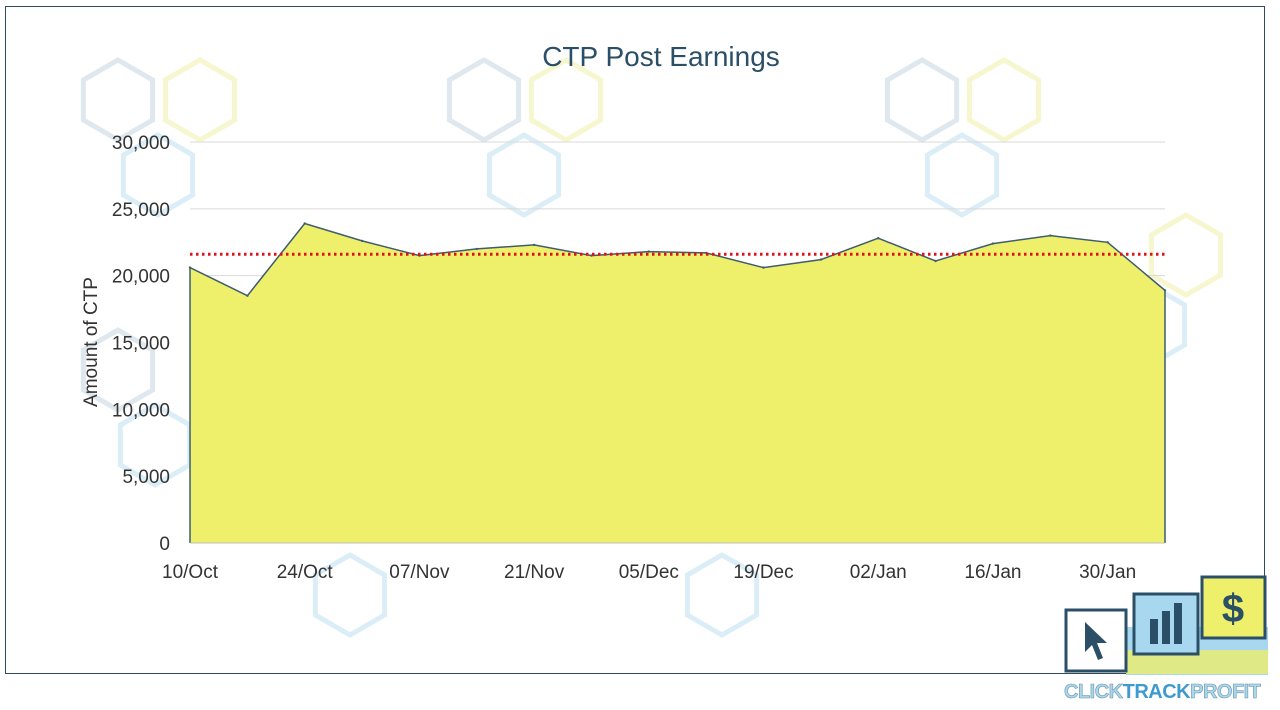  What do you see at coordinates (534, 572) in the screenshot?
I see `x-tick-label: 21/Nov` at bounding box center [534, 572].